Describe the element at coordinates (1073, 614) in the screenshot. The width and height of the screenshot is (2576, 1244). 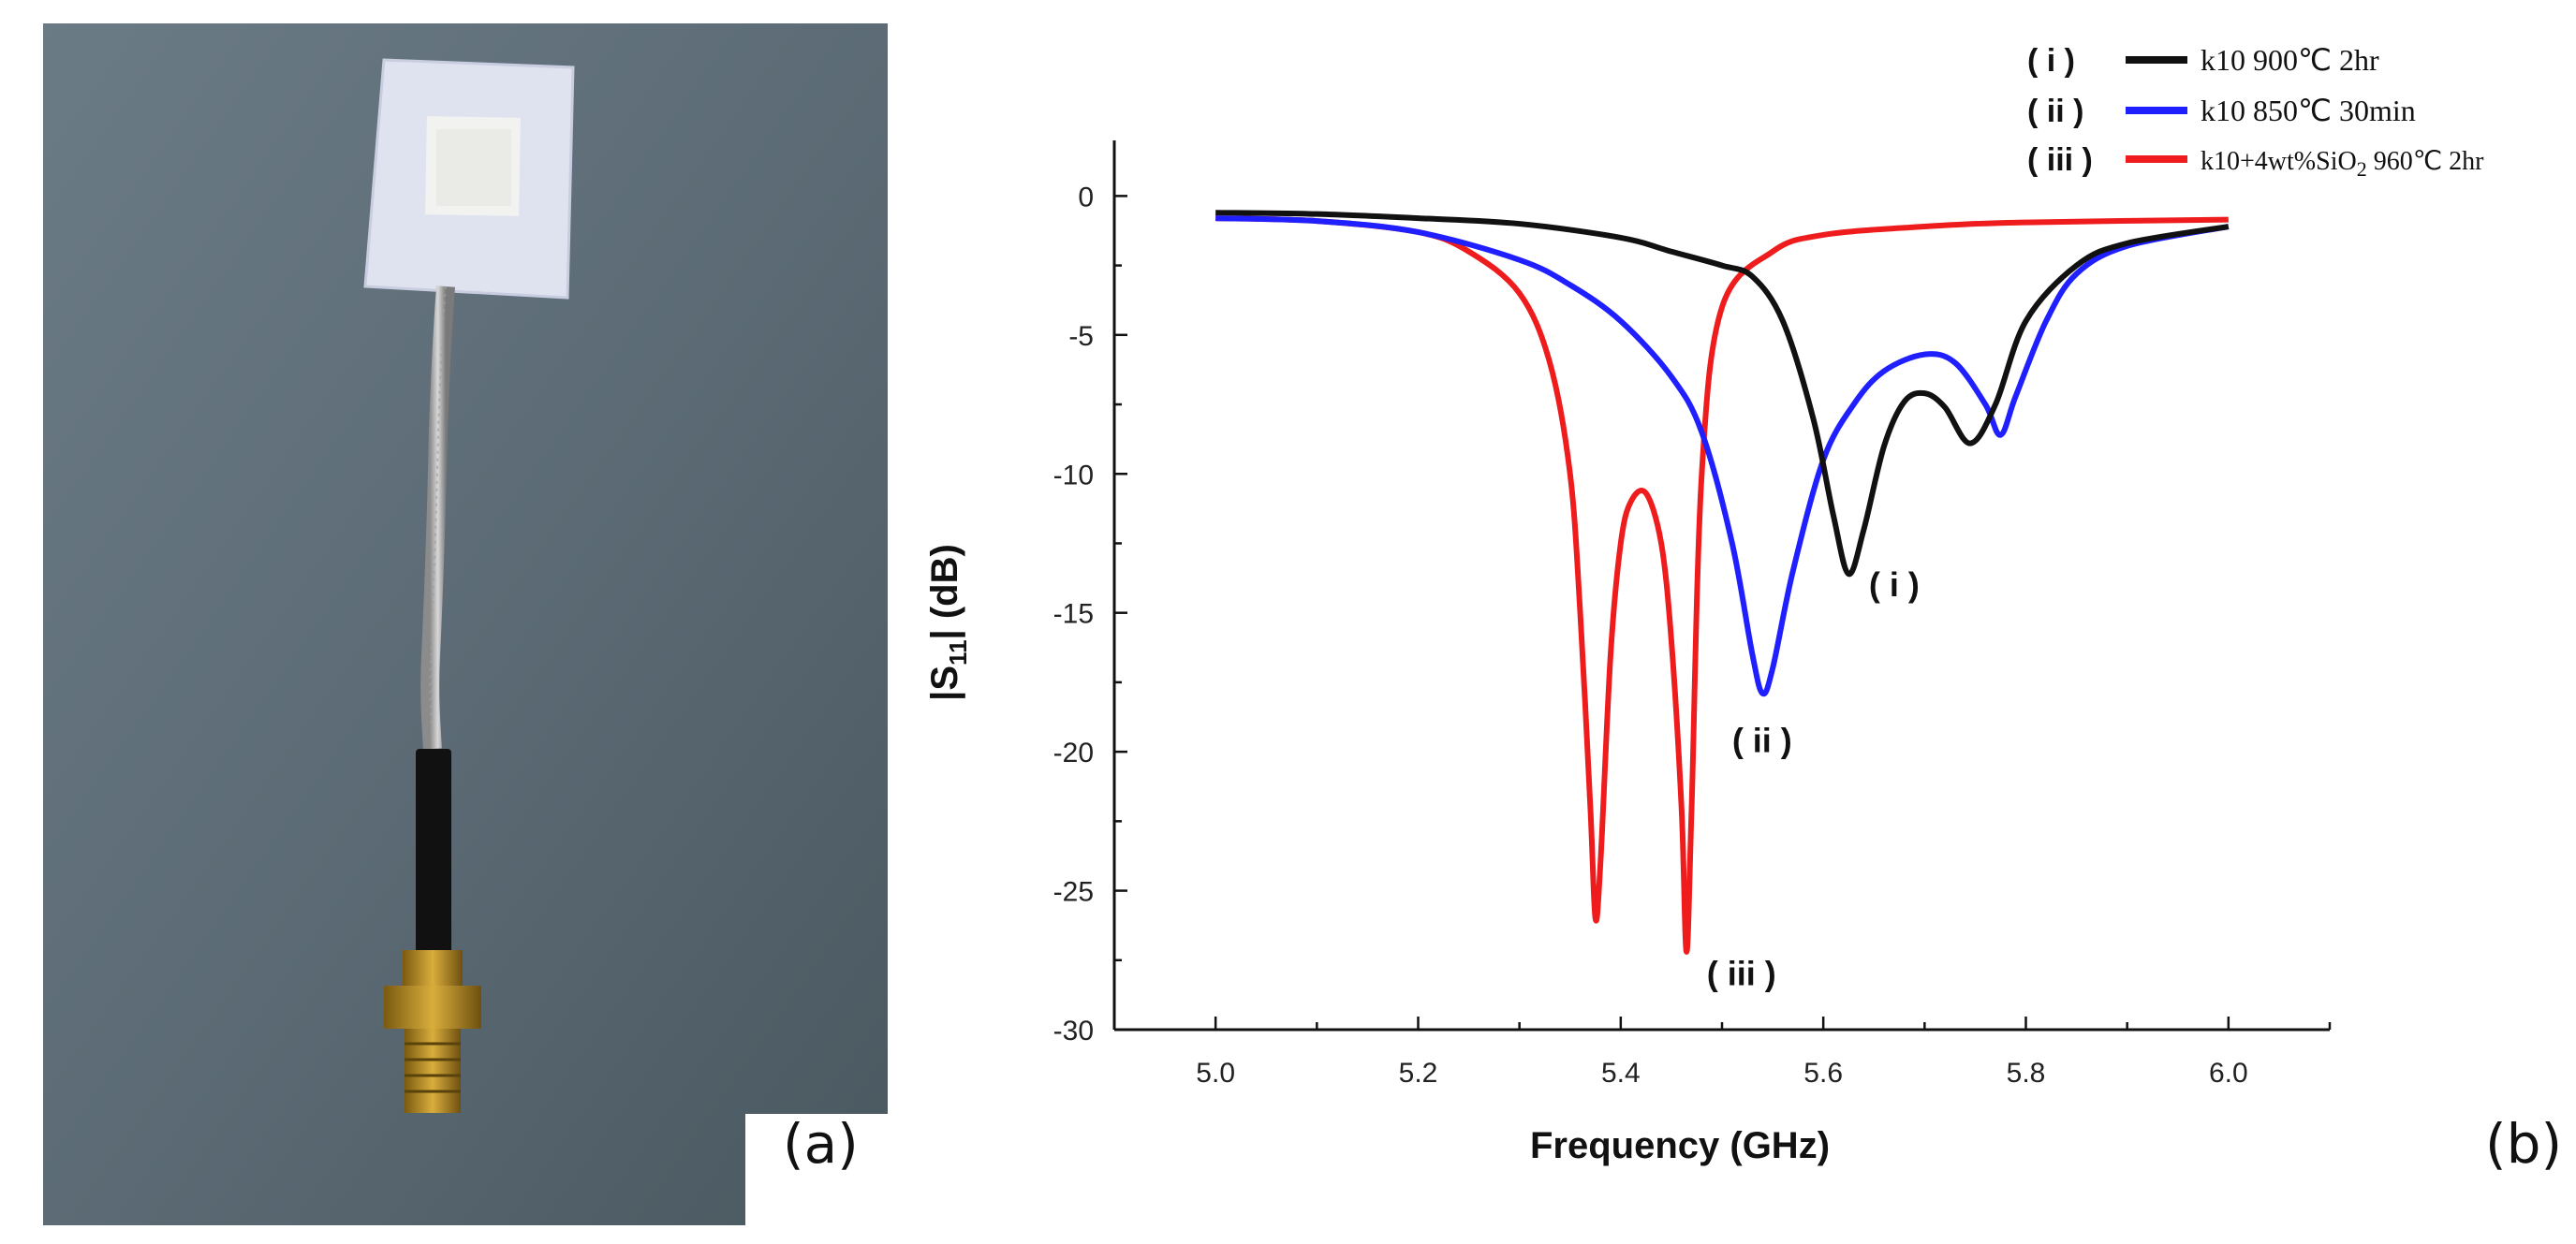
I see `y-tick-label: -15` at that location.